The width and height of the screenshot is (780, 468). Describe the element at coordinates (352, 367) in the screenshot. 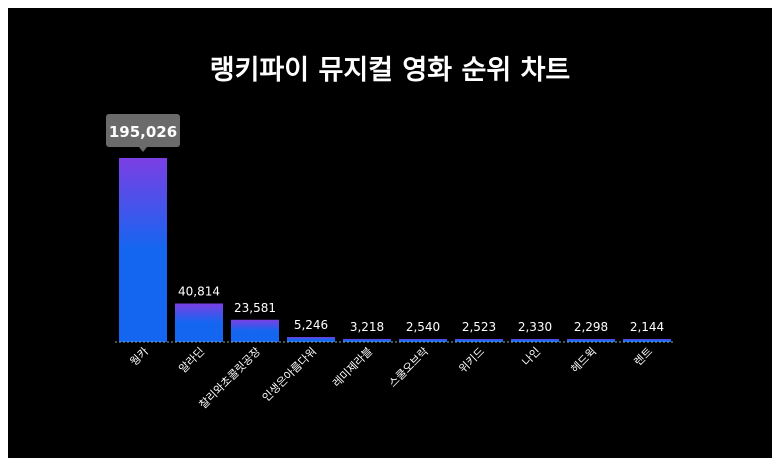

I see `x-tick-label: 레미제라블` at that location.